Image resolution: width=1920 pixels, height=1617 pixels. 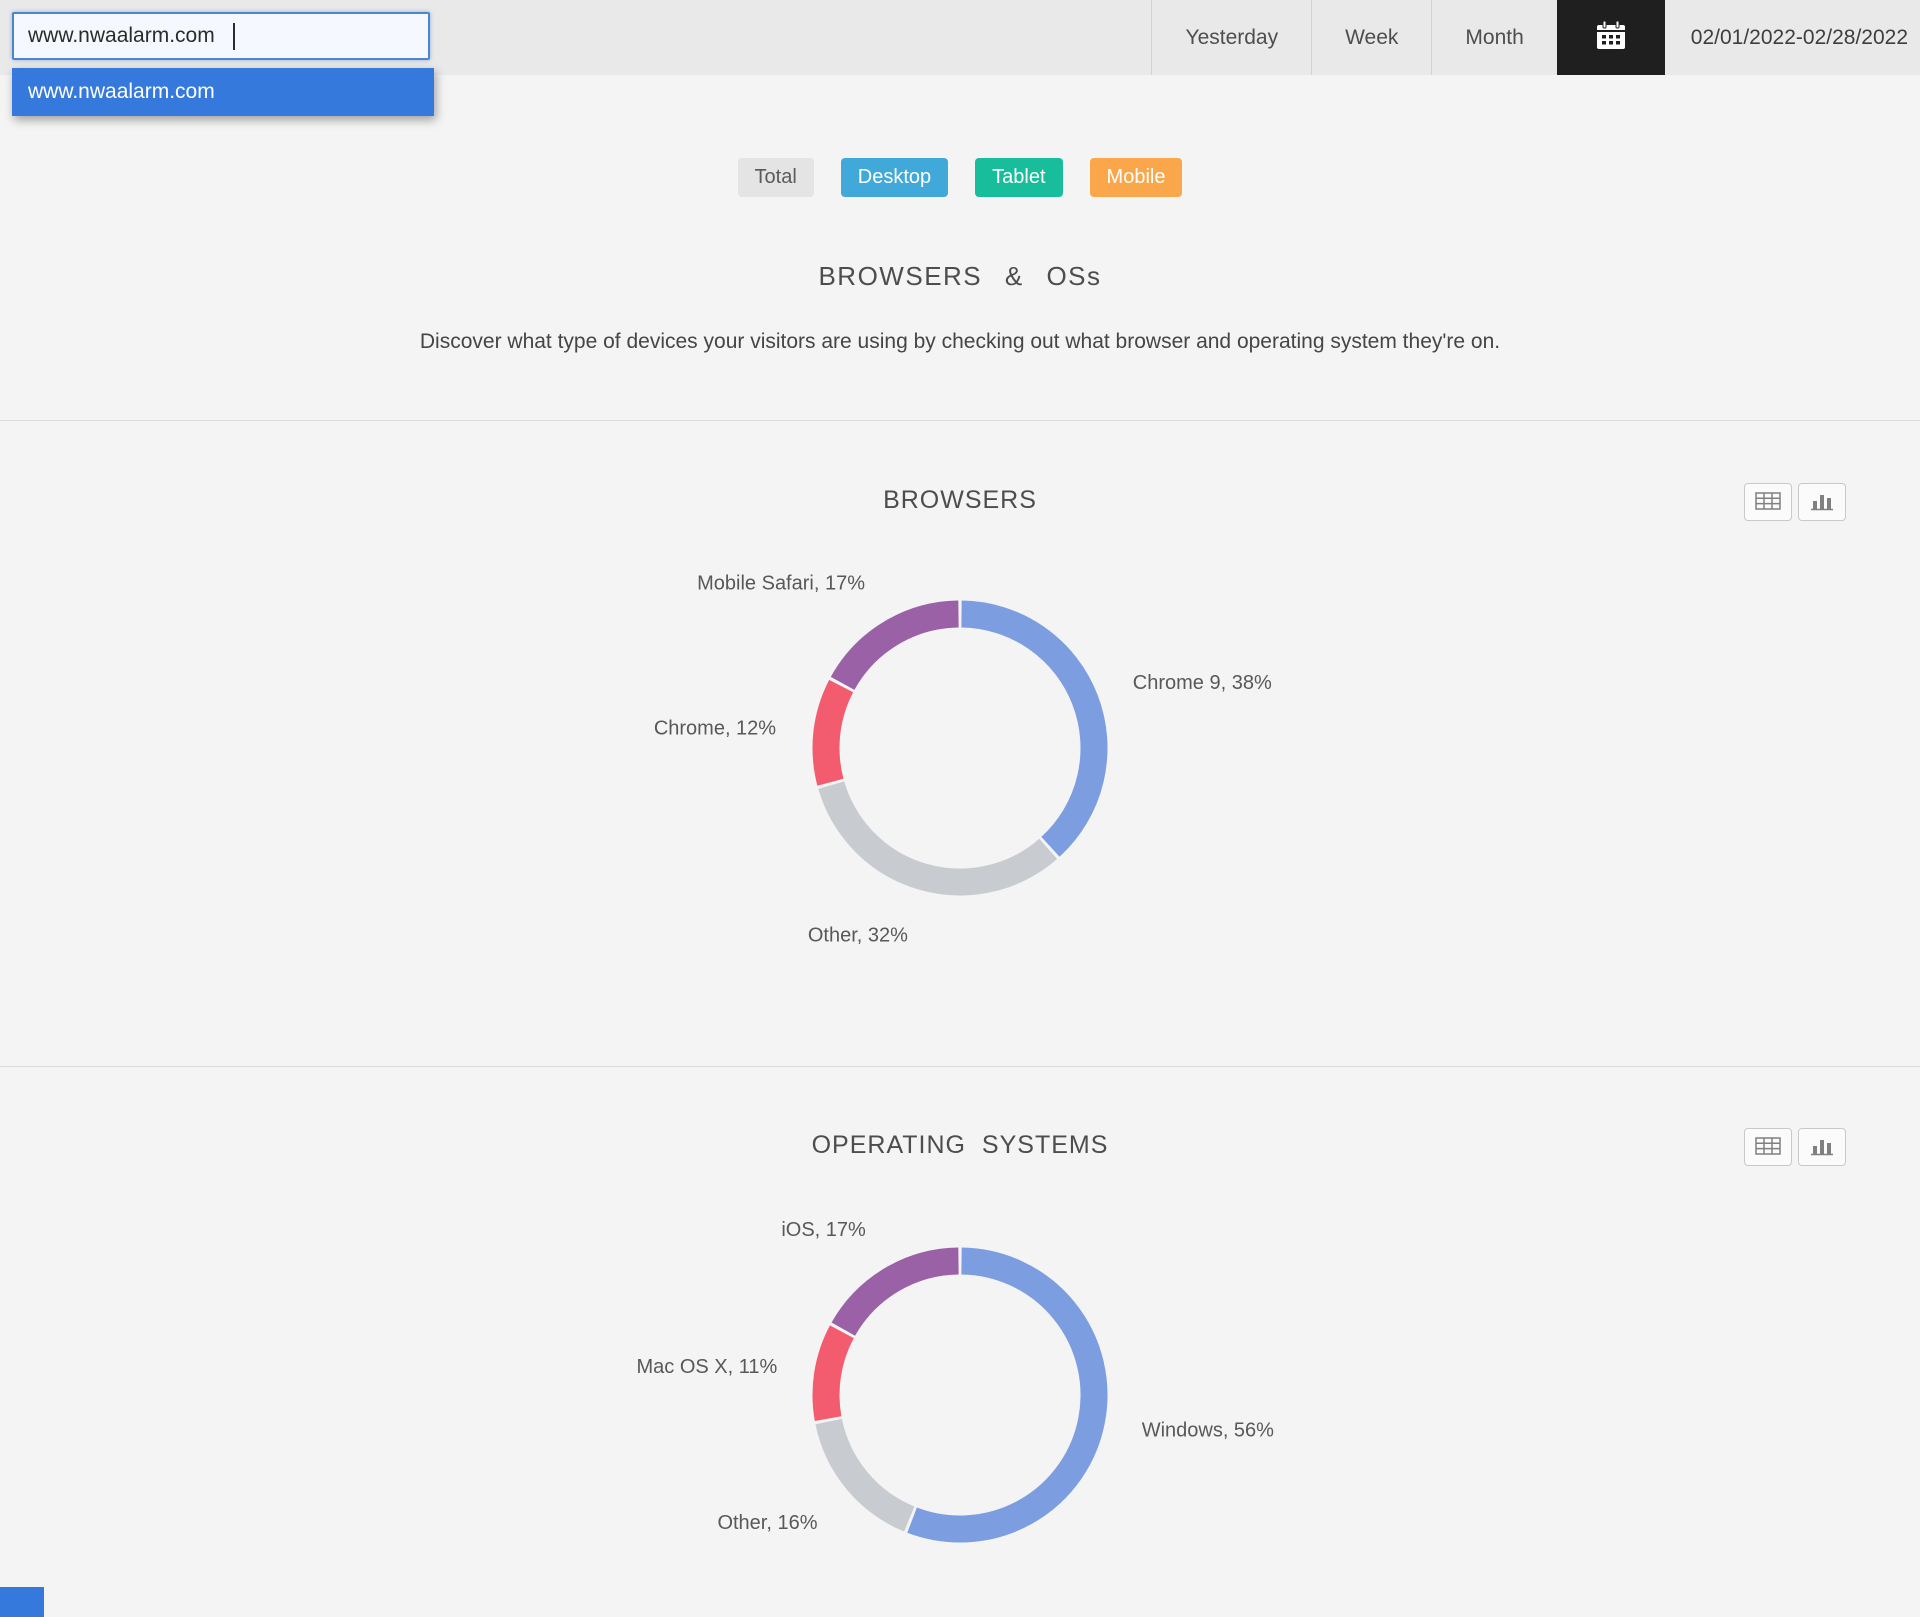 I want to click on period-button-week: Week, so click(x=1371, y=37).